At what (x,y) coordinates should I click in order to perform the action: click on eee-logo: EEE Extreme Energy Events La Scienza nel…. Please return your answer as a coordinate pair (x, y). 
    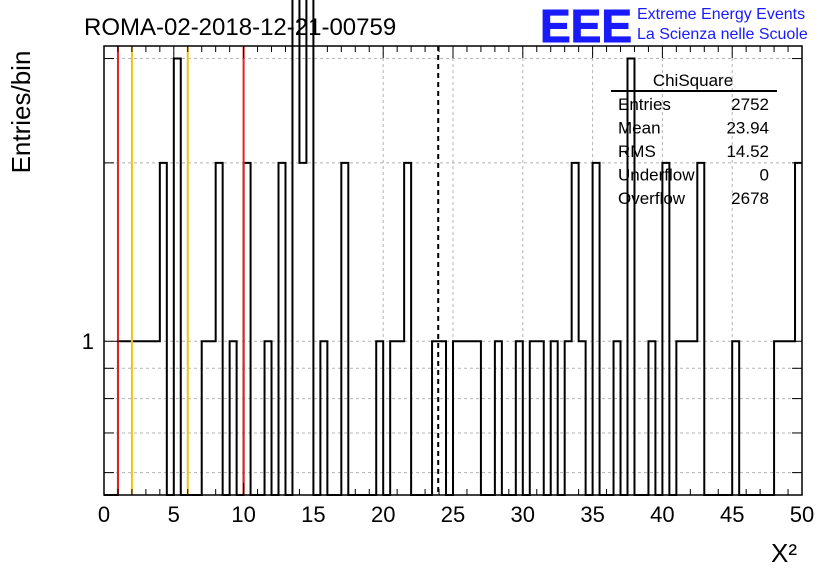
    Looking at the image, I should click on (674, 26).